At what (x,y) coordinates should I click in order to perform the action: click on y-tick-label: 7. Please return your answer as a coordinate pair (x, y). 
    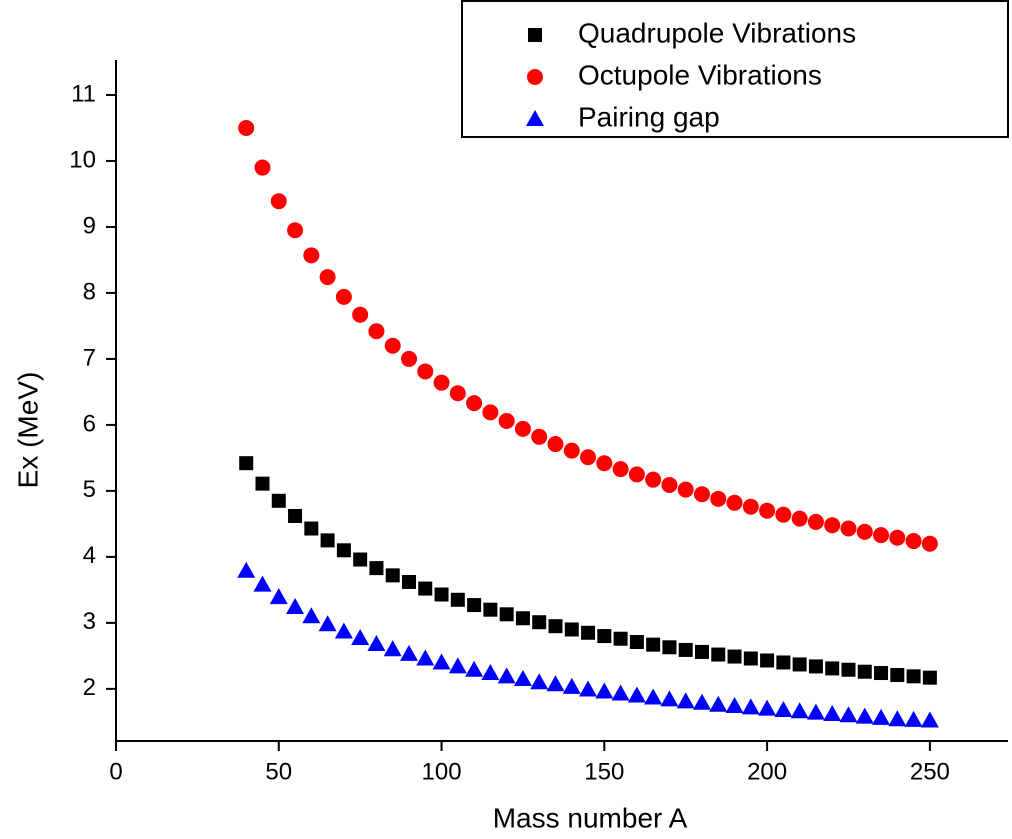
    Looking at the image, I should click on (89, 357).